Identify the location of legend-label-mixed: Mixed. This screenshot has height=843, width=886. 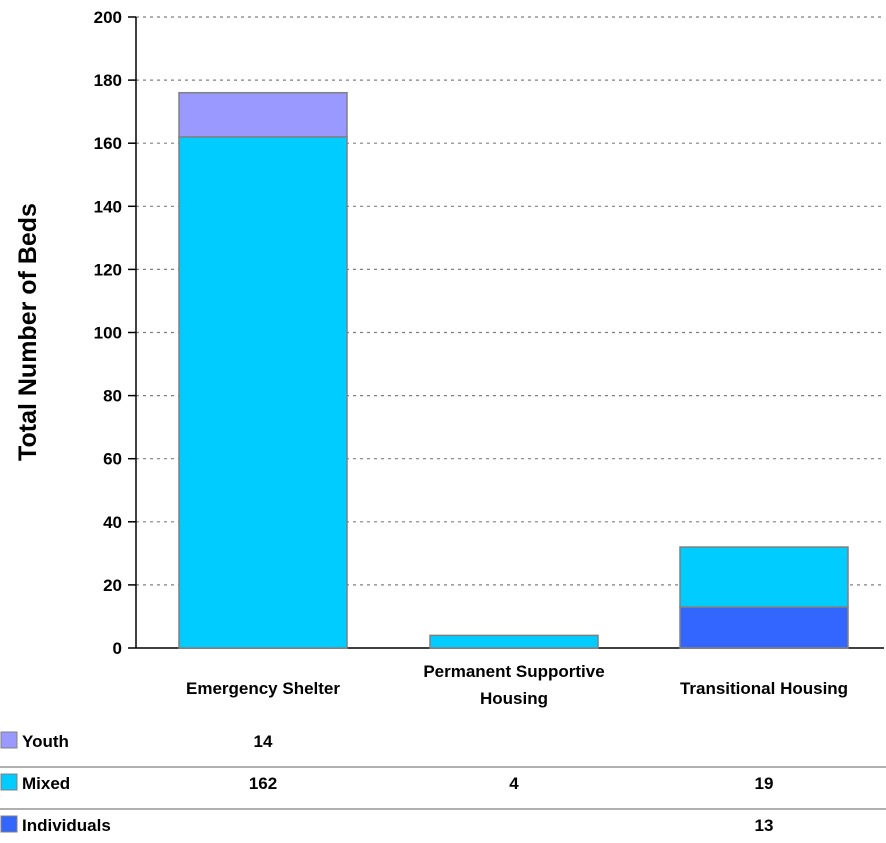
(46, 783).